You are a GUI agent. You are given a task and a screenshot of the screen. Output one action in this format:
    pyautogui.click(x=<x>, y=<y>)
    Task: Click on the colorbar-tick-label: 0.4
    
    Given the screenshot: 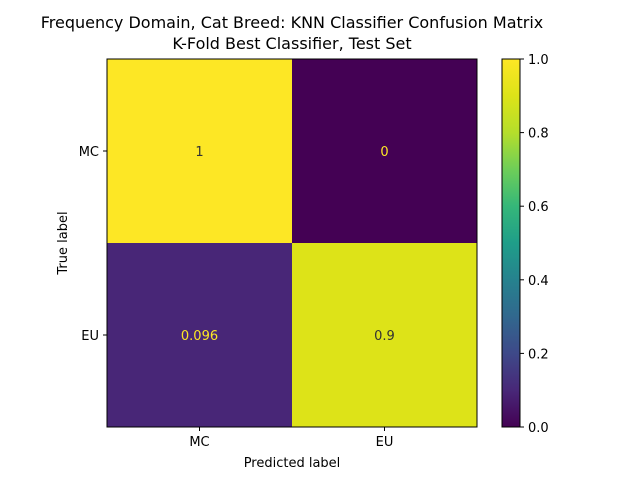 What is the action you would take?
    pyautogui.click(x=538, y=281)
    